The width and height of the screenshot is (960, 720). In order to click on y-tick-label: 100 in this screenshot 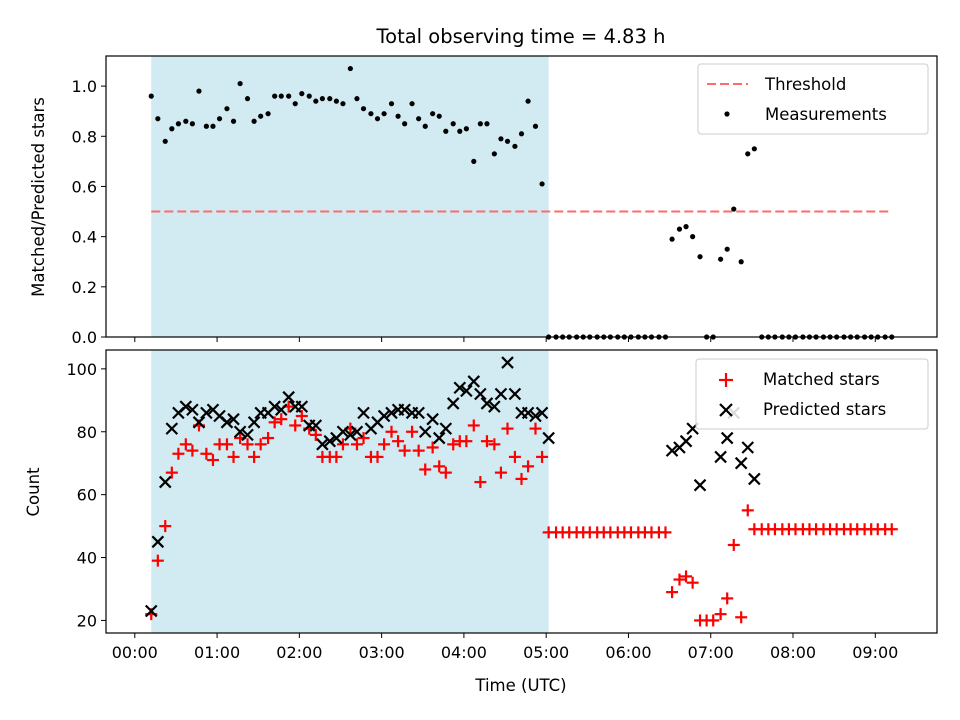, I will do `click(81, 369)`.